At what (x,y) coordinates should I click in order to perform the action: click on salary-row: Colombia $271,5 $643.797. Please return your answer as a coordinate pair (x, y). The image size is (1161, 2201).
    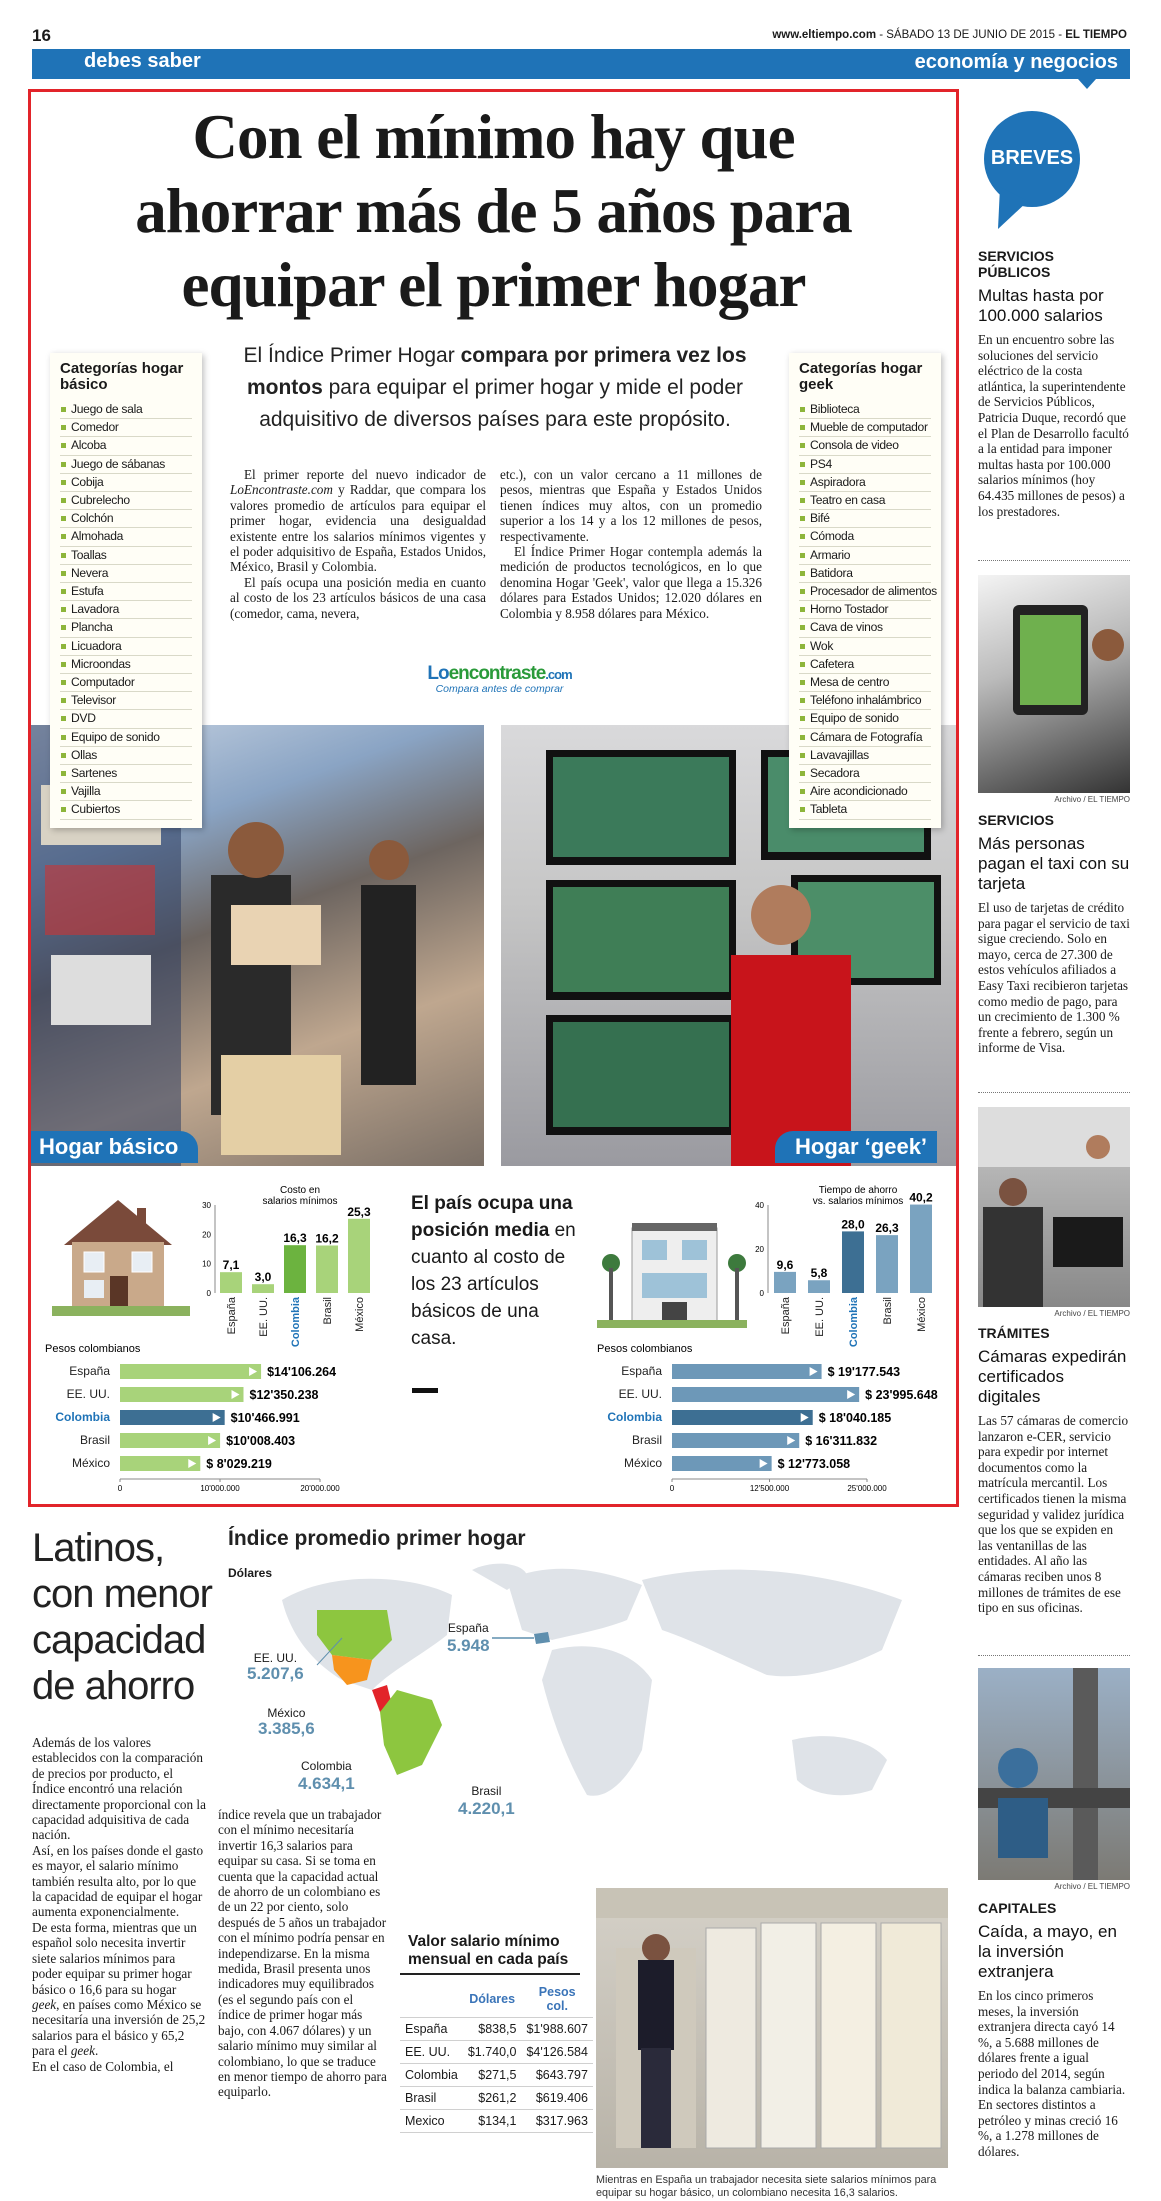
    Looking at the image, I should click on (496, 2075).